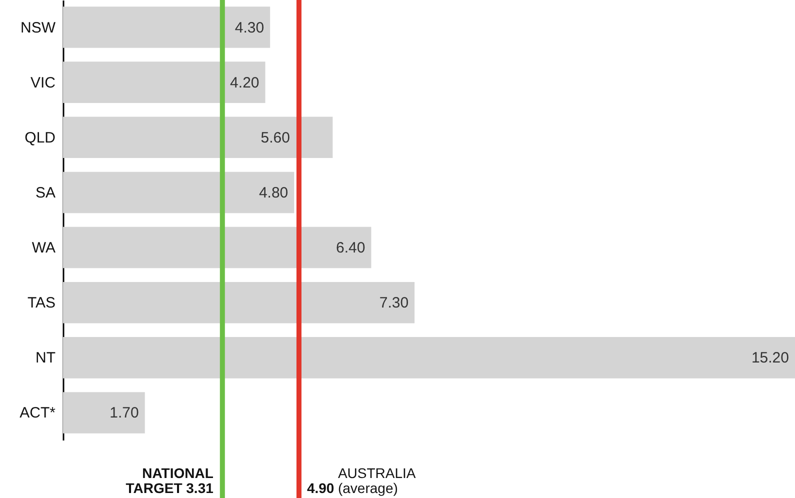  I want to click on data-label: 6.40, so click(351, 248).